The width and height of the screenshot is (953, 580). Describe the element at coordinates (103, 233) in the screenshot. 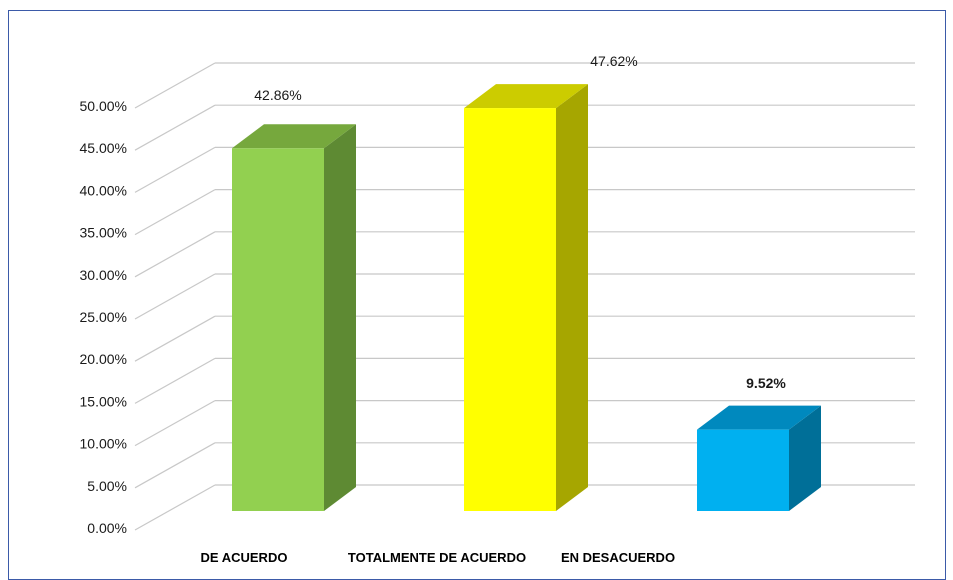

I see `y-tick-label: 35.00%` at that location.